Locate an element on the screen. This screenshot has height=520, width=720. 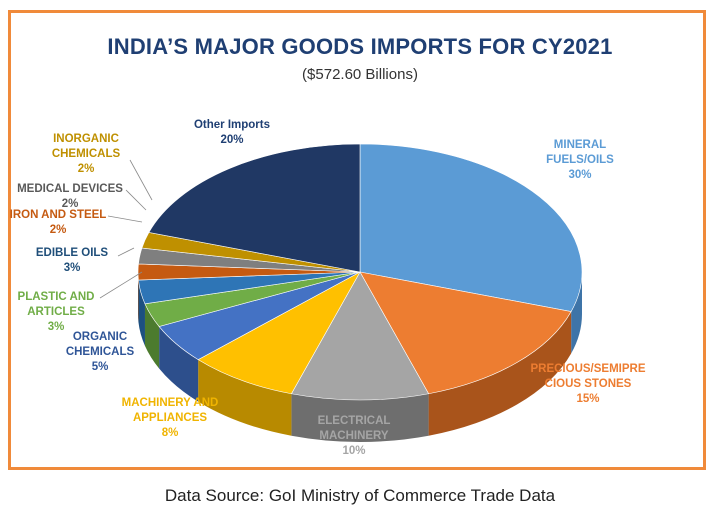
chart-title: INDIA’S MAJOR GOODS IMPORTS FOR CY2021 is located at coordinates (360, 46).